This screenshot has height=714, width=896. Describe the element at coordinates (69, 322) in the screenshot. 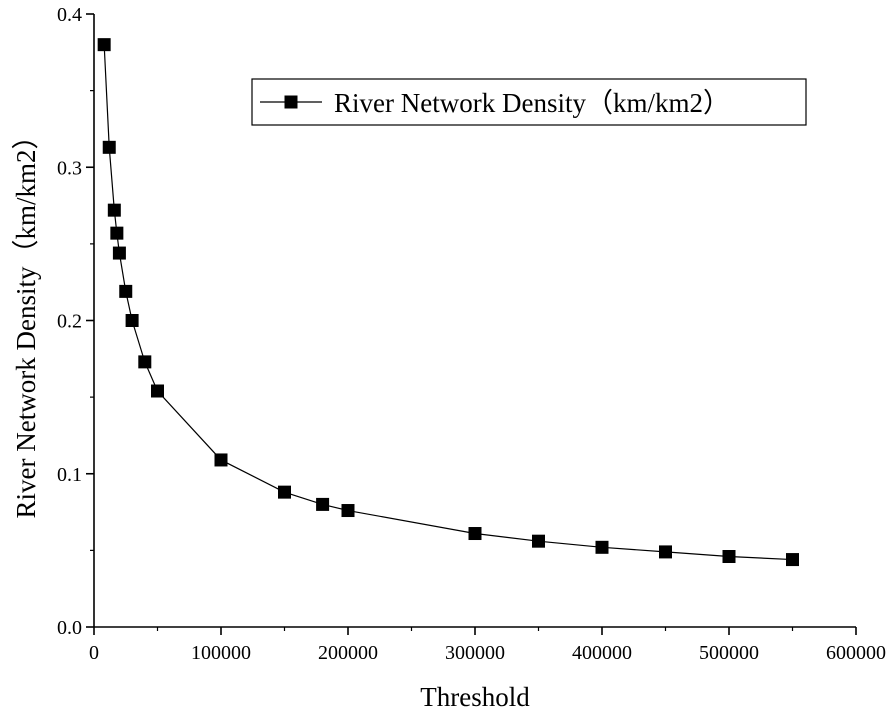

I see `y-tick-label: 0.2` at that location.